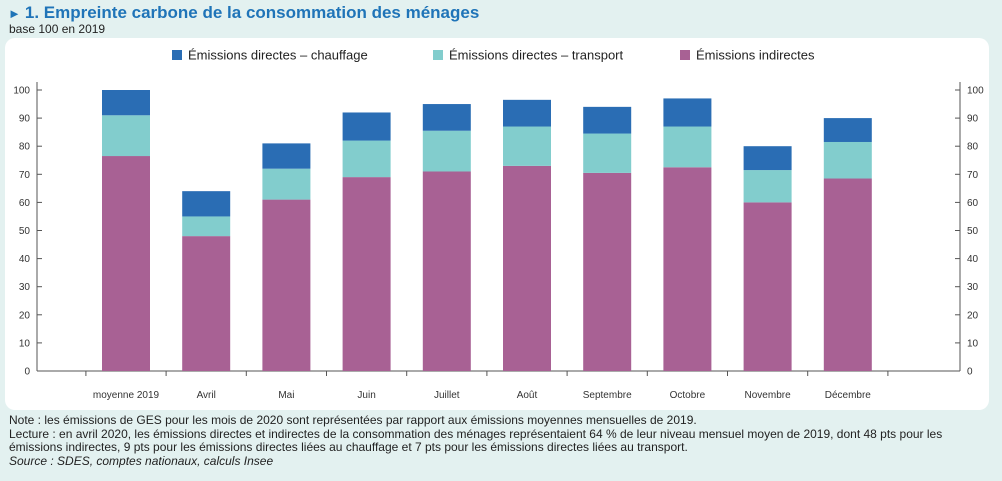  I want to click on x-tick-label: Mai, so click(286, 395).